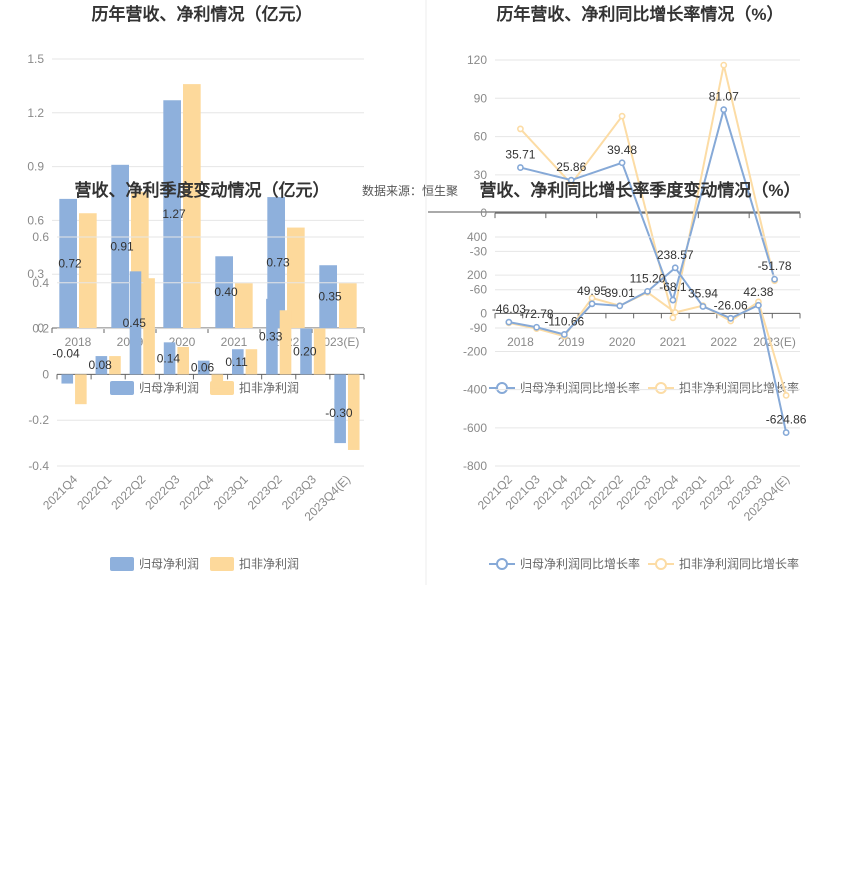  Describe the element at coordinates (648, 205) in the screenshot. I see `series-line-parent-growth` at that location.